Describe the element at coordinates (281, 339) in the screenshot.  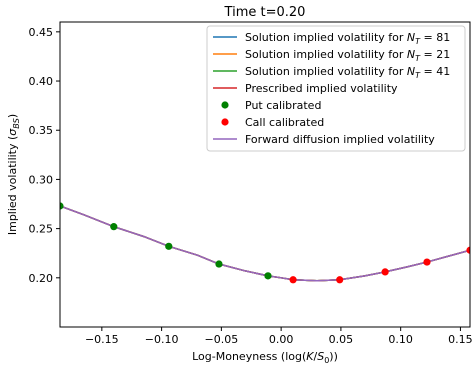
I see `x-tick-label: 0.00` at that location.